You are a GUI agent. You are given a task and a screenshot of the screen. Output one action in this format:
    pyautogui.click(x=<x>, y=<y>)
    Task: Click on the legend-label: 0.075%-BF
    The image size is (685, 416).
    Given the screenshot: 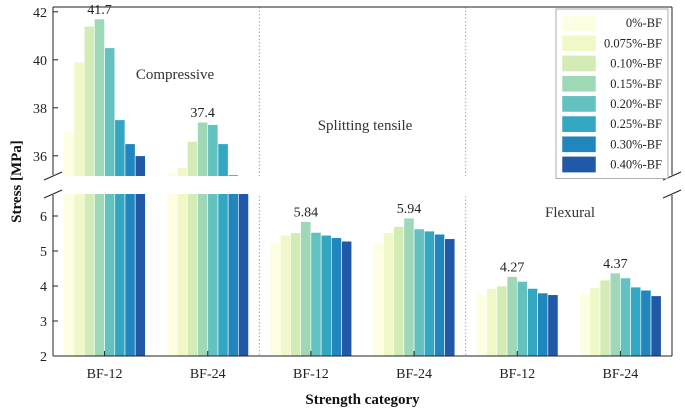 What is the action you would take?
    pyautogui.click(x=633, y=43)
    